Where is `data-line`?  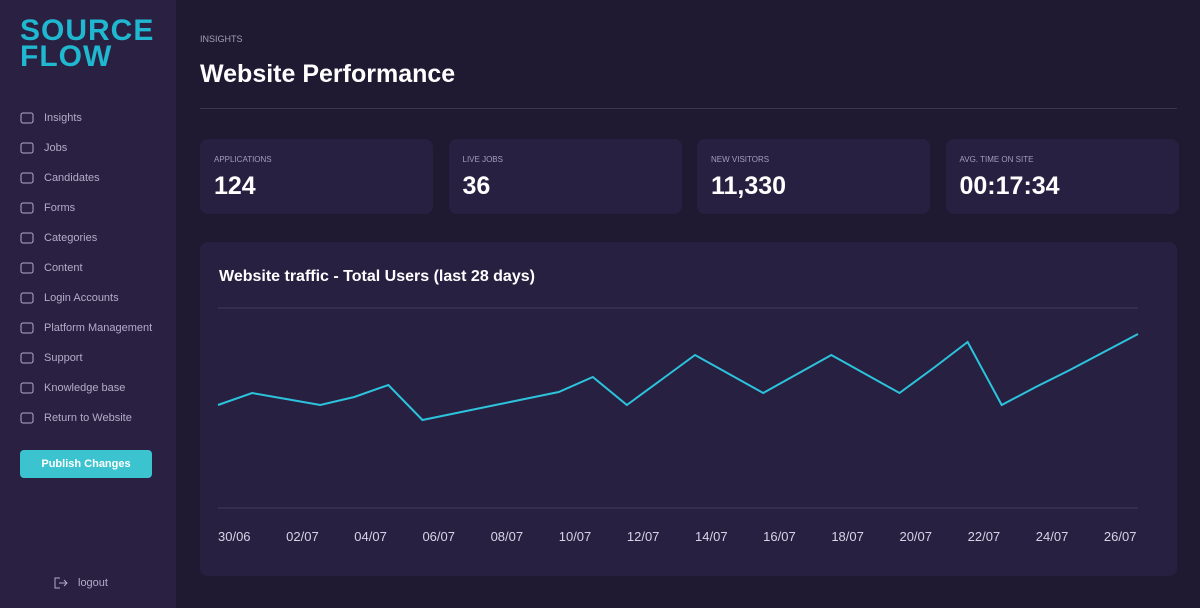
data-line is located at coordinates (678, 377).